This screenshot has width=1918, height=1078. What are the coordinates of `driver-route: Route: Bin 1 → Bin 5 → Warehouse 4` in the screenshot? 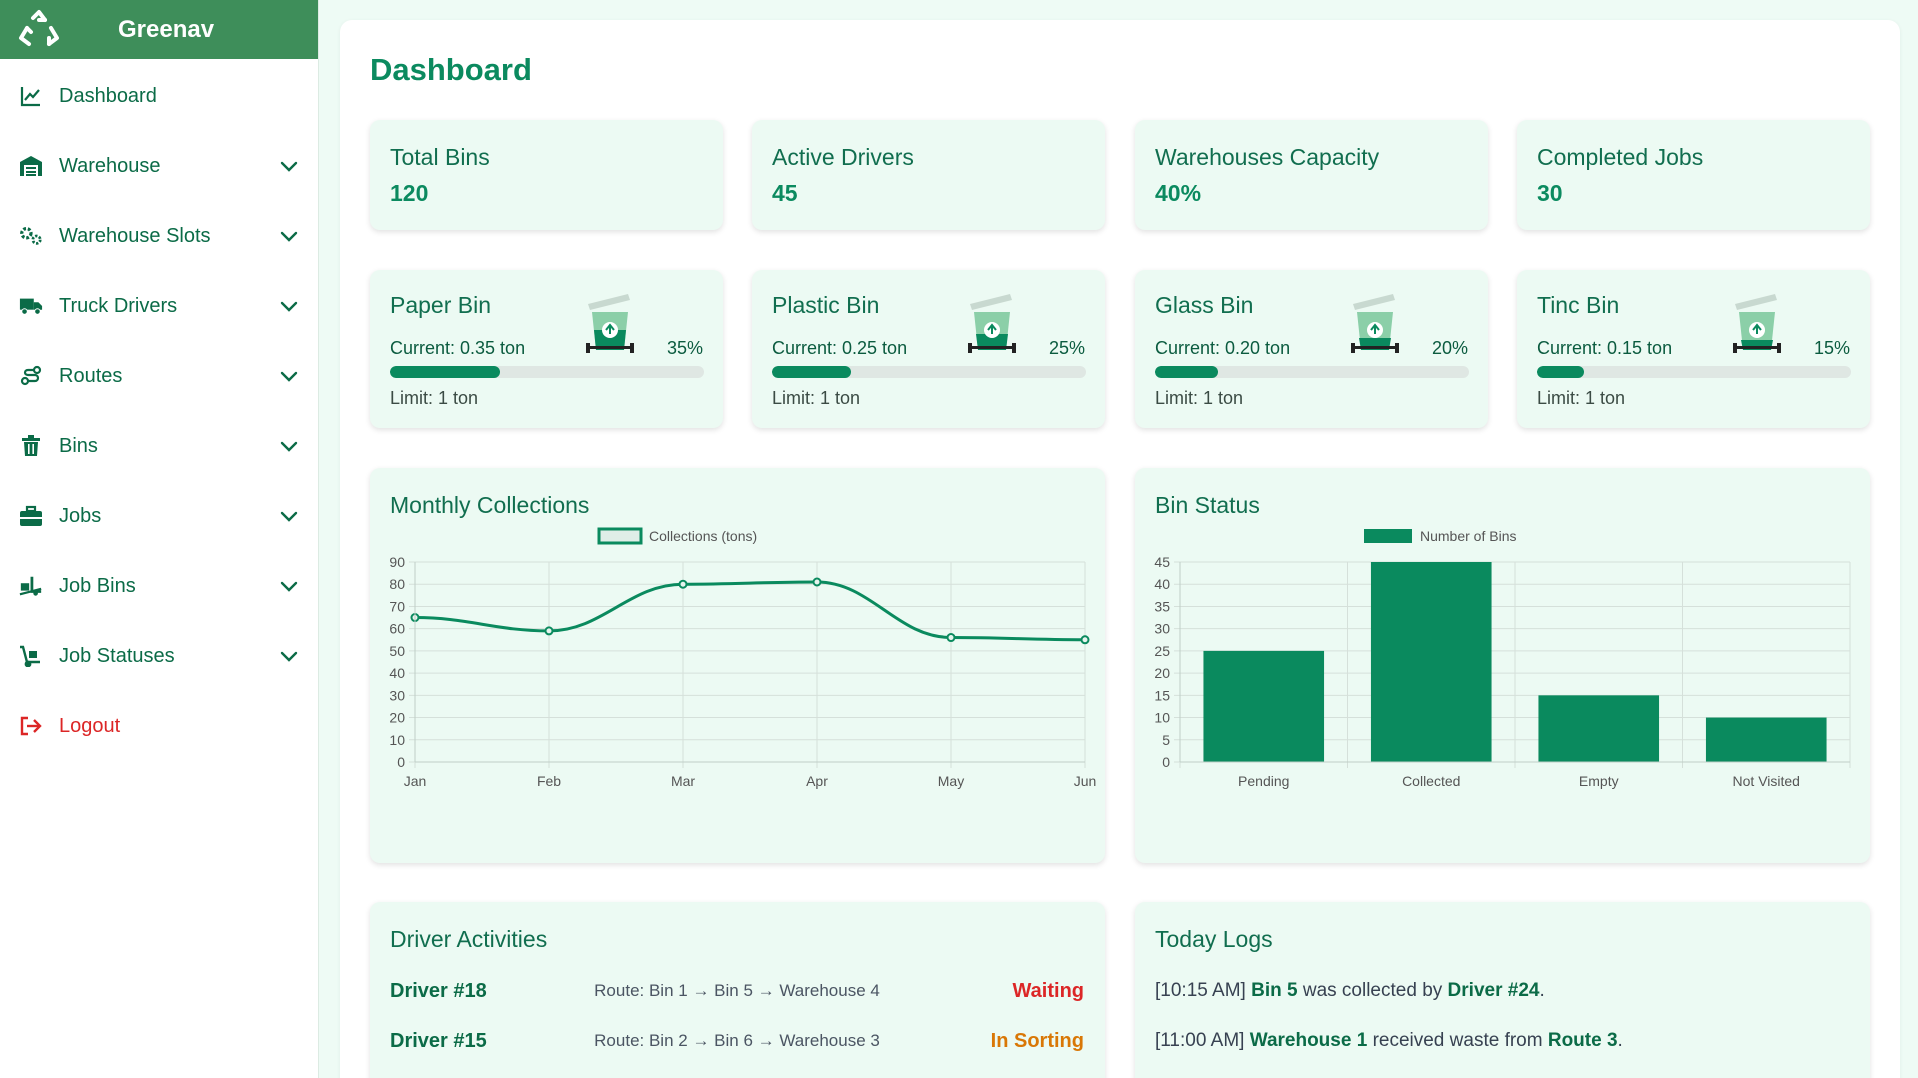 It's located at (737, 990).